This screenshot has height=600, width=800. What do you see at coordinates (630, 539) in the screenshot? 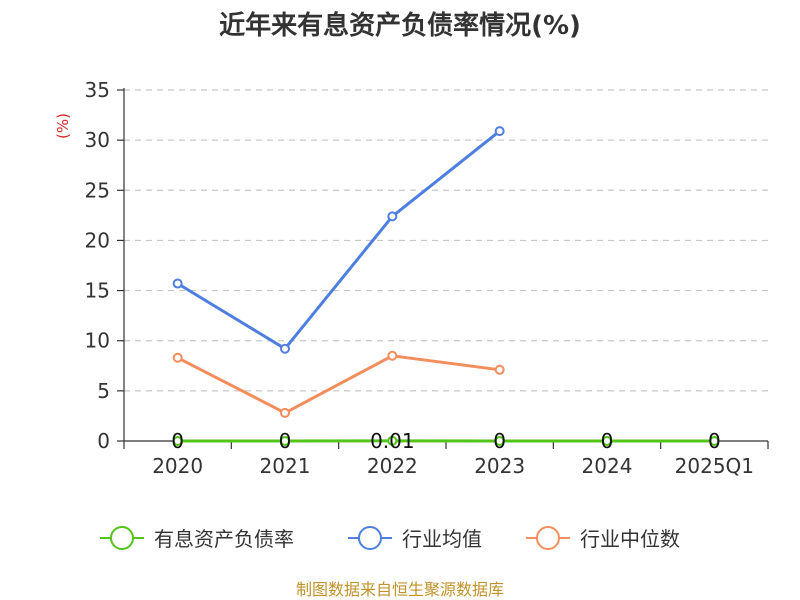
I see `legend-label: 行业中位数` at bounding box center [630, 539].